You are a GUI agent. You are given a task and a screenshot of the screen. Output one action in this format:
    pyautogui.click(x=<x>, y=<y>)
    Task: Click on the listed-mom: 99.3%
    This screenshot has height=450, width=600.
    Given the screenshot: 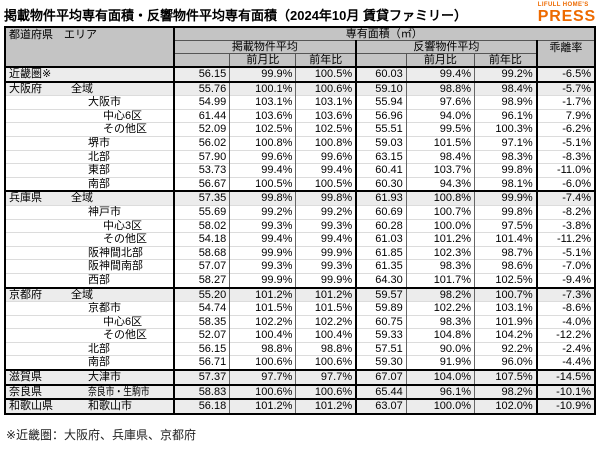 What is the action you would take?
    pyautogui.click(x=263, y=266)
    